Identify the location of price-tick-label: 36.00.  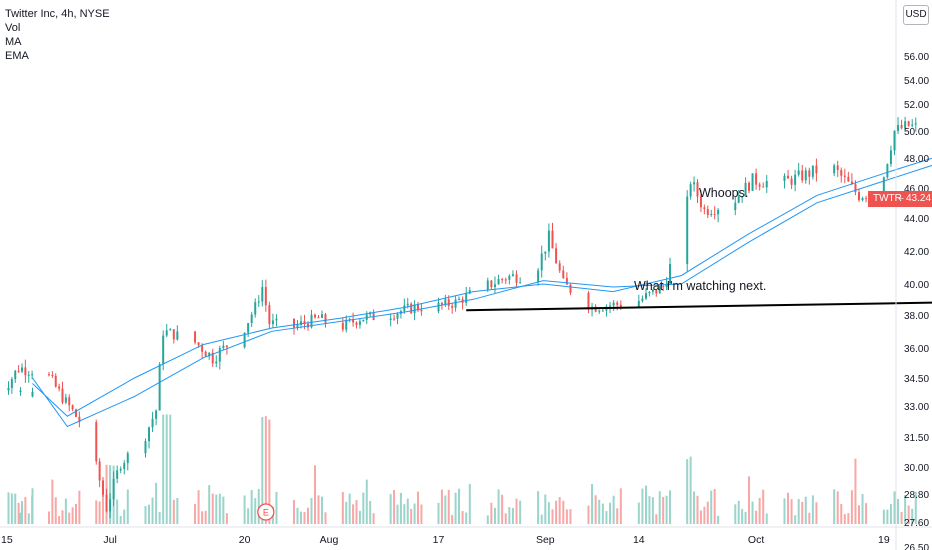
(916, 349).